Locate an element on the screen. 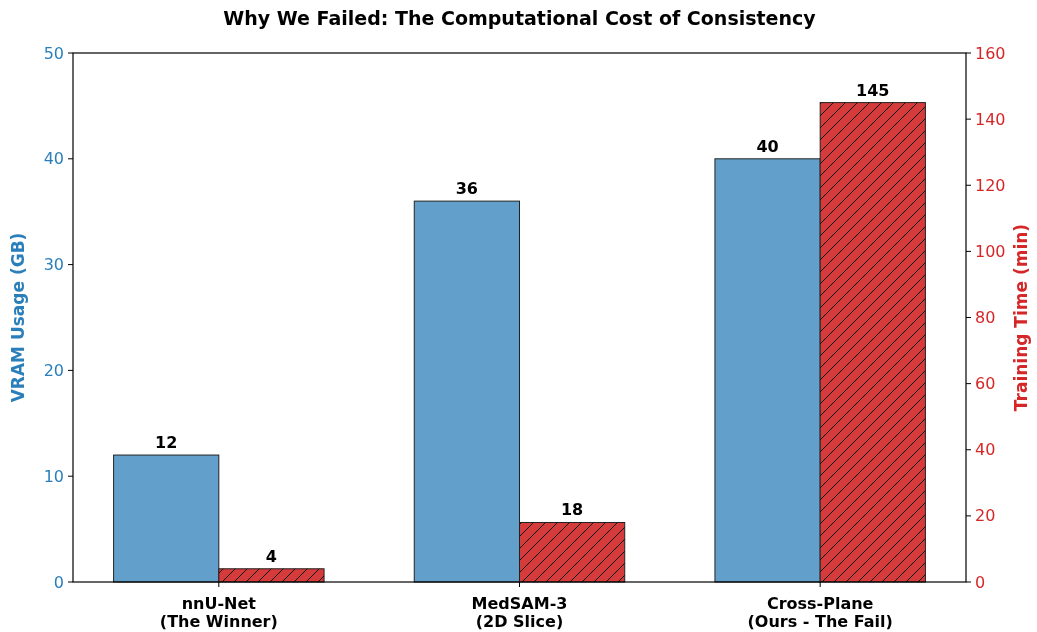  y2-tick-label: 120 is located at coordinates (990, 185).